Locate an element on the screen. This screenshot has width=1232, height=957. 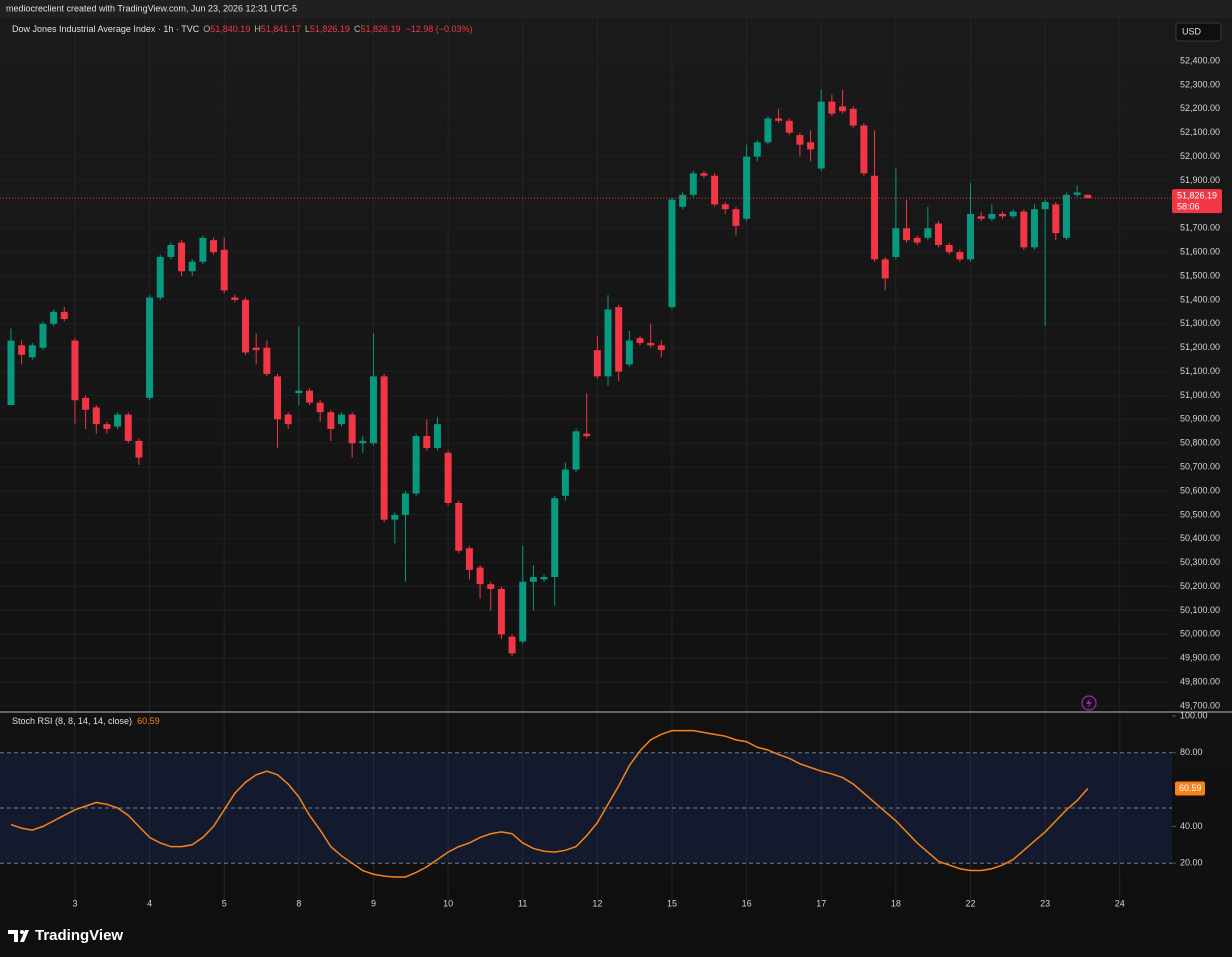
x-tick-label: 24 is located at coordinates (1120, 903).